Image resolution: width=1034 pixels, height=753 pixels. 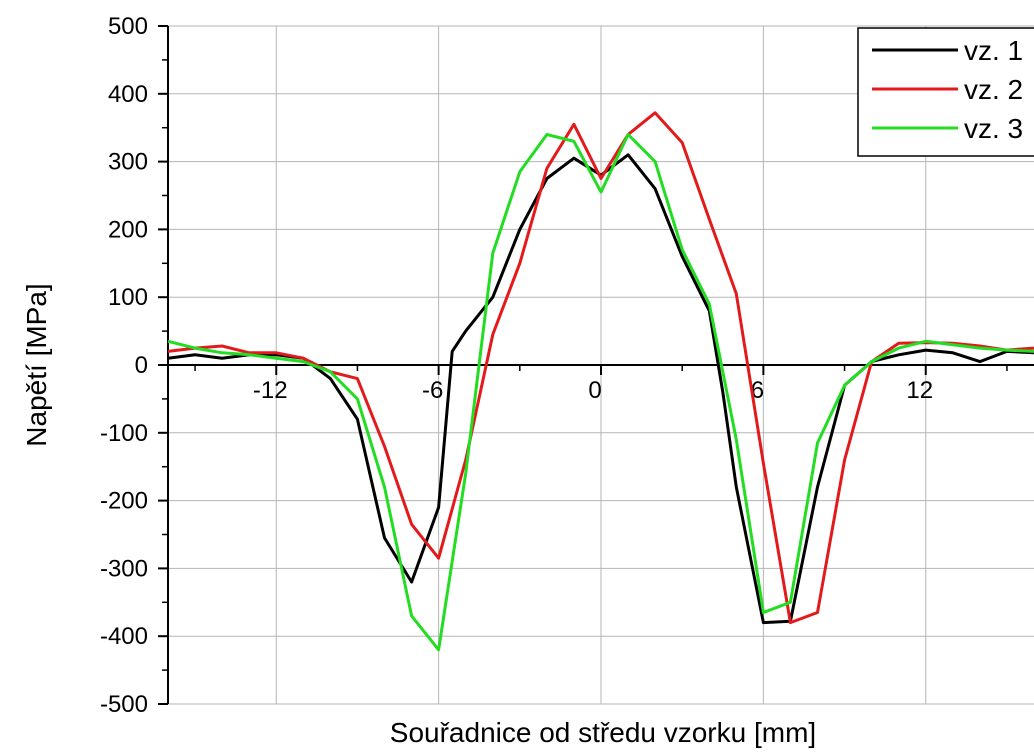 What do you see at coordinates (124, 636) in the screenshot?
I see `y-tick-label: -400` at bounding box center [124, 636].